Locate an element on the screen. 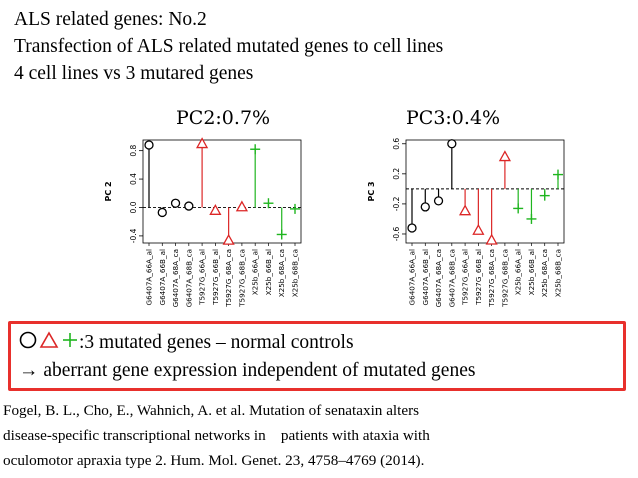  legend-symbols is located at coordinates (49, 340).